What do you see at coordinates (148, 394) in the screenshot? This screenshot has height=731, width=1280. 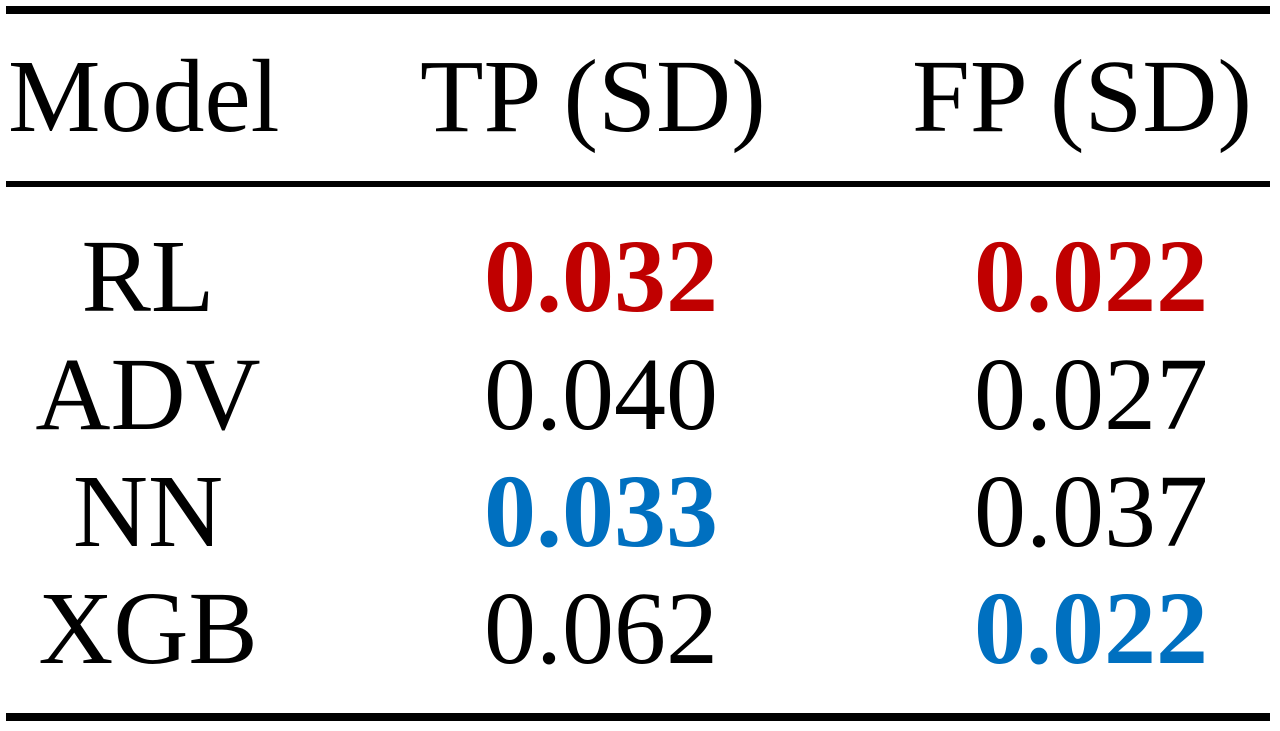 I see `cell-model: ADV` at bounding box center [148, 394].